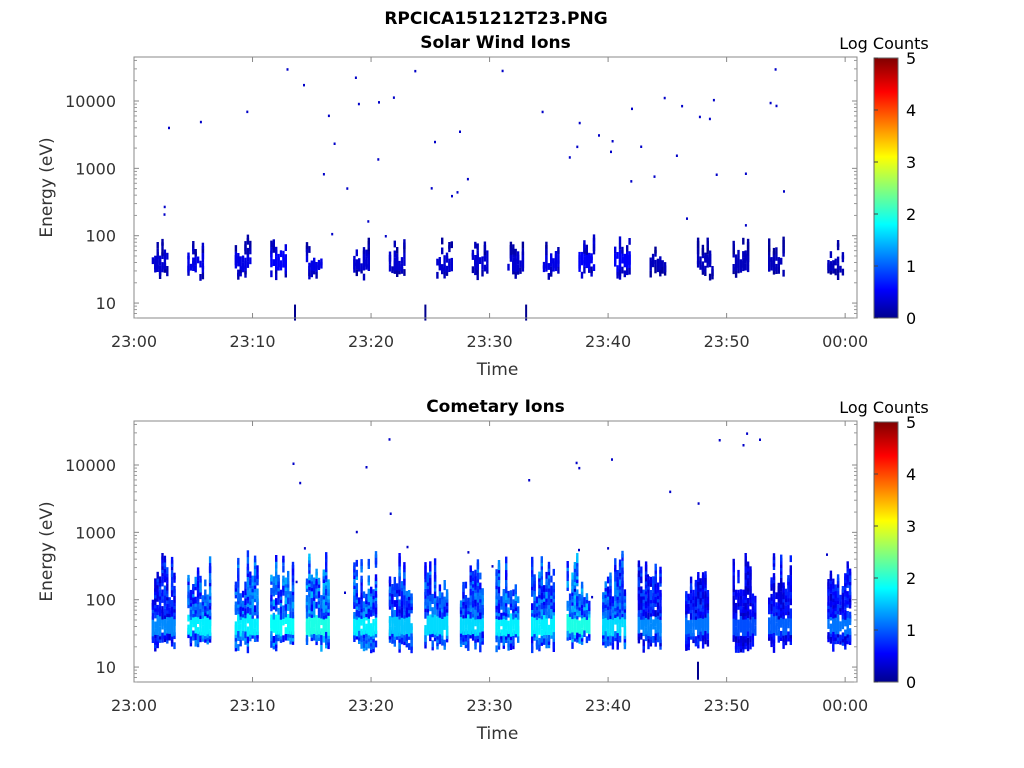 The image size is (1024, 768). I want to click on colorbar-gradient, so click(886, 552).